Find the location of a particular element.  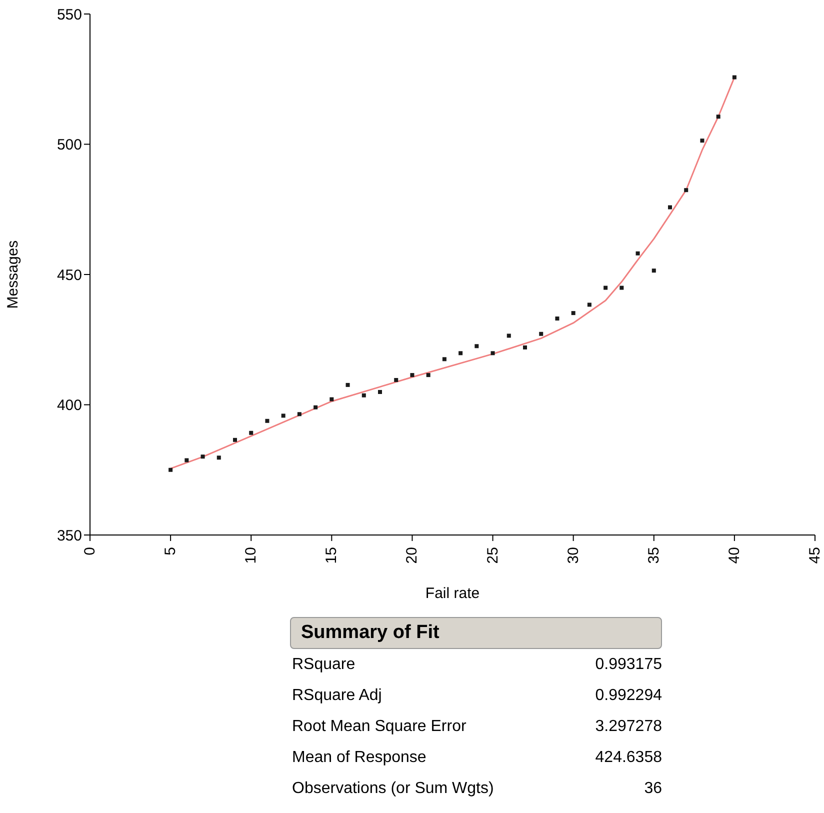

text: 0.992294 is located at coordinates (628, 695).